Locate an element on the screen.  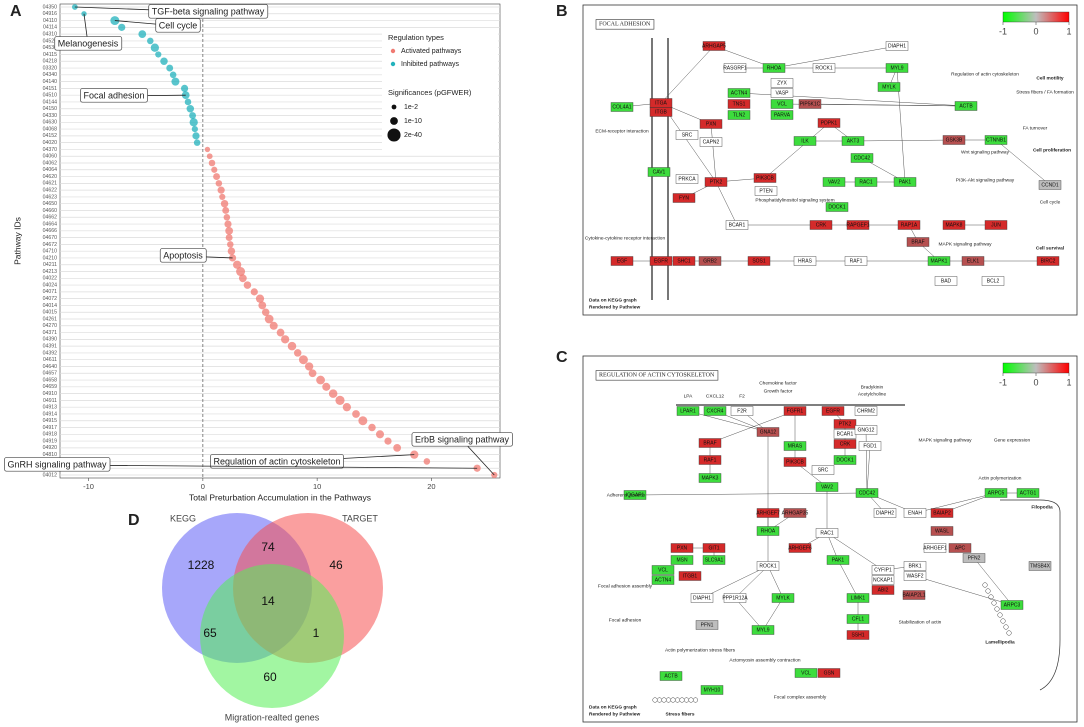
gene-label: BIRC2 is located at coordinates (1048, 262).